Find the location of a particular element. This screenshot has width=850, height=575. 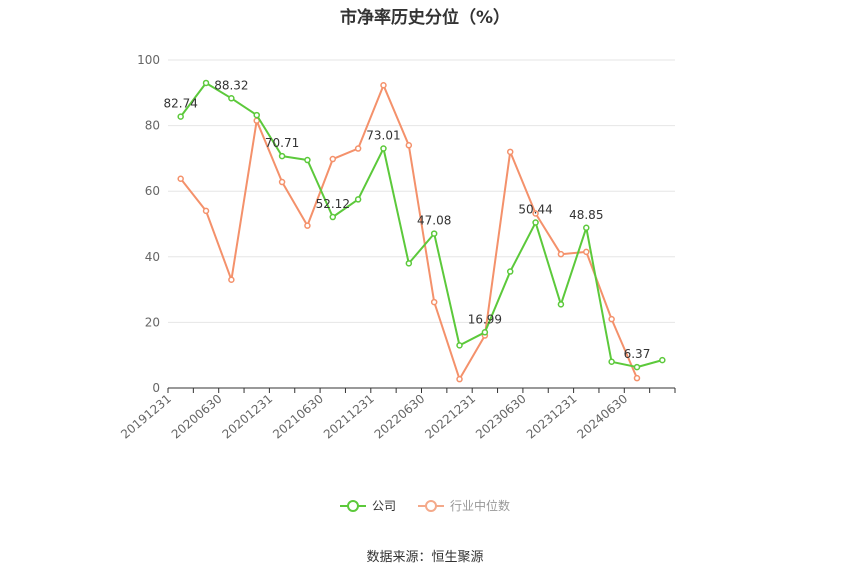

chart-title: 市净率历史分位（%） is located at coordinates (425, 18).